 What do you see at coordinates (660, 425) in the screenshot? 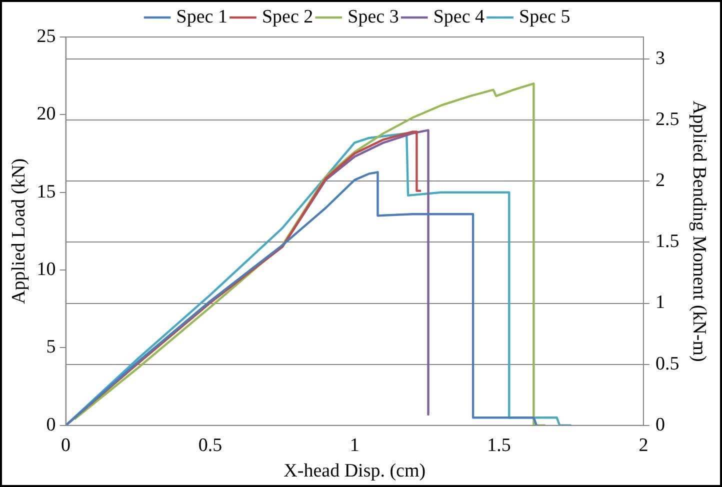
I see `y2-tick-label: 0` at bounding box center [660, 425].